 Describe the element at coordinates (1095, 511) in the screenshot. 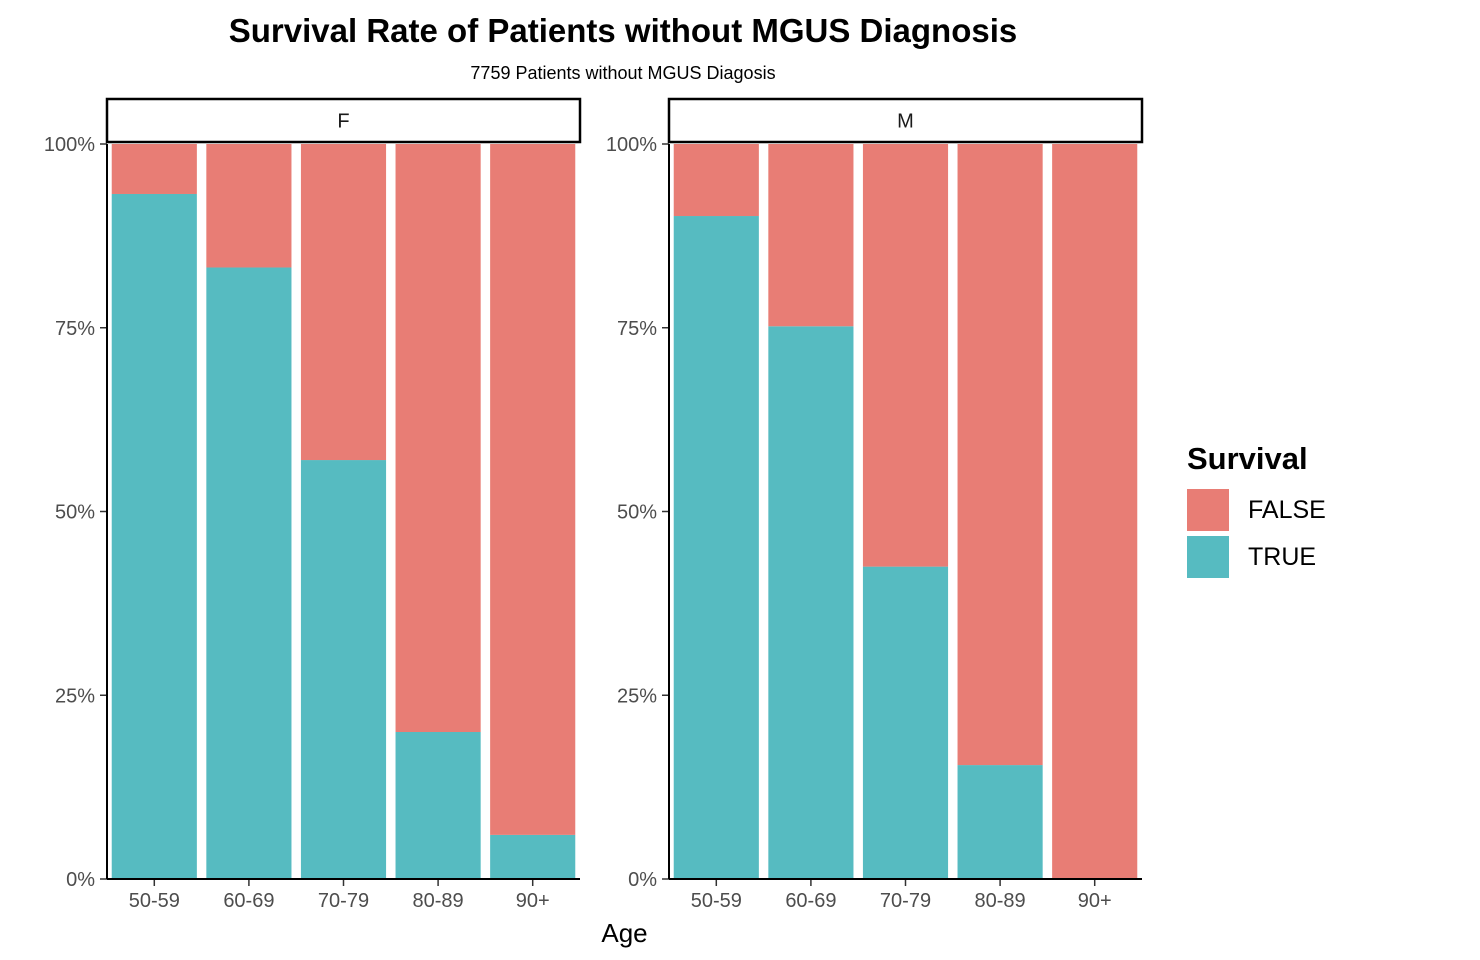

I see `bar-m-90+-false` at that location.